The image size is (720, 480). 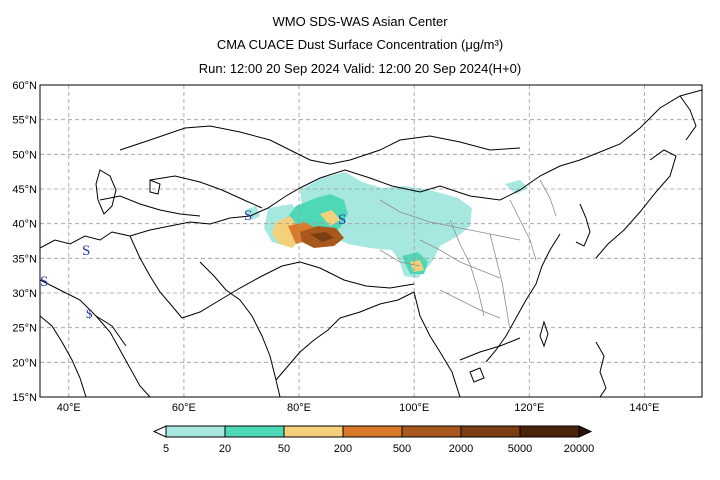 I want to click on latitude-label: 35°N, so click(x=24, y=259).